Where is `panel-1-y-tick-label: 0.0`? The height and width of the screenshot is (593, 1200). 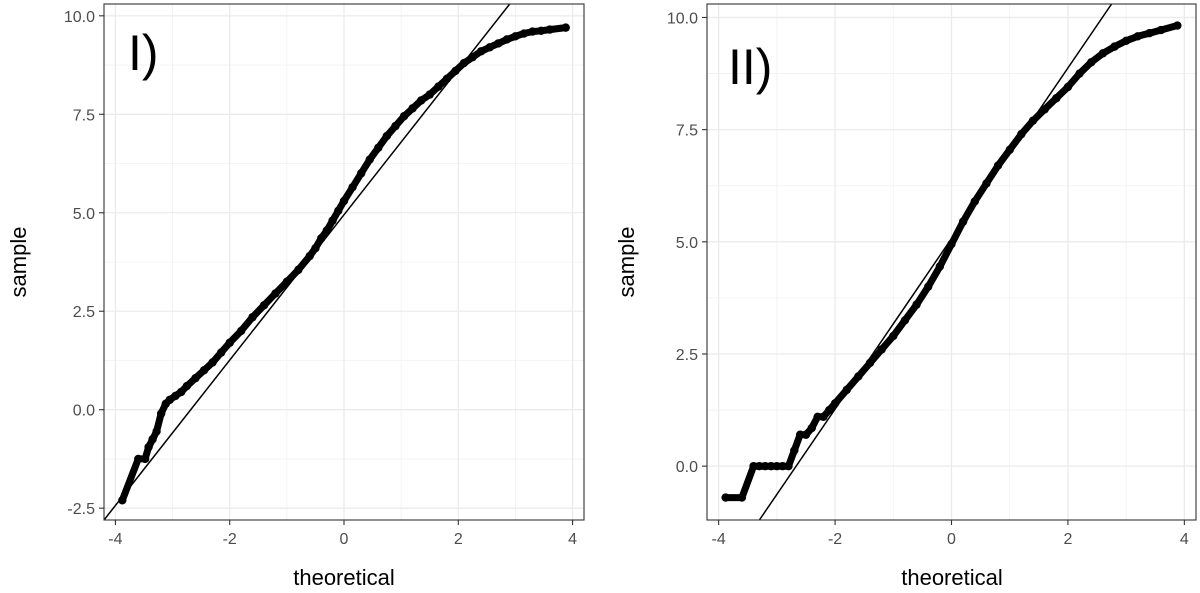 panel-1-y-tick-label: 0.0 is located at coordinates (84, 411).